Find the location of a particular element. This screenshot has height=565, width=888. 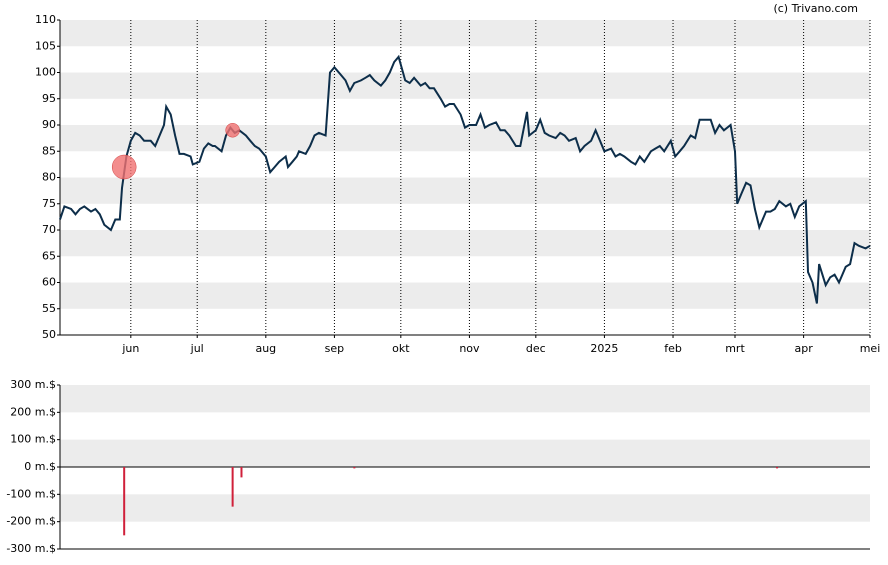

y-tick-label: 65 is located at coordinates (49, 255).